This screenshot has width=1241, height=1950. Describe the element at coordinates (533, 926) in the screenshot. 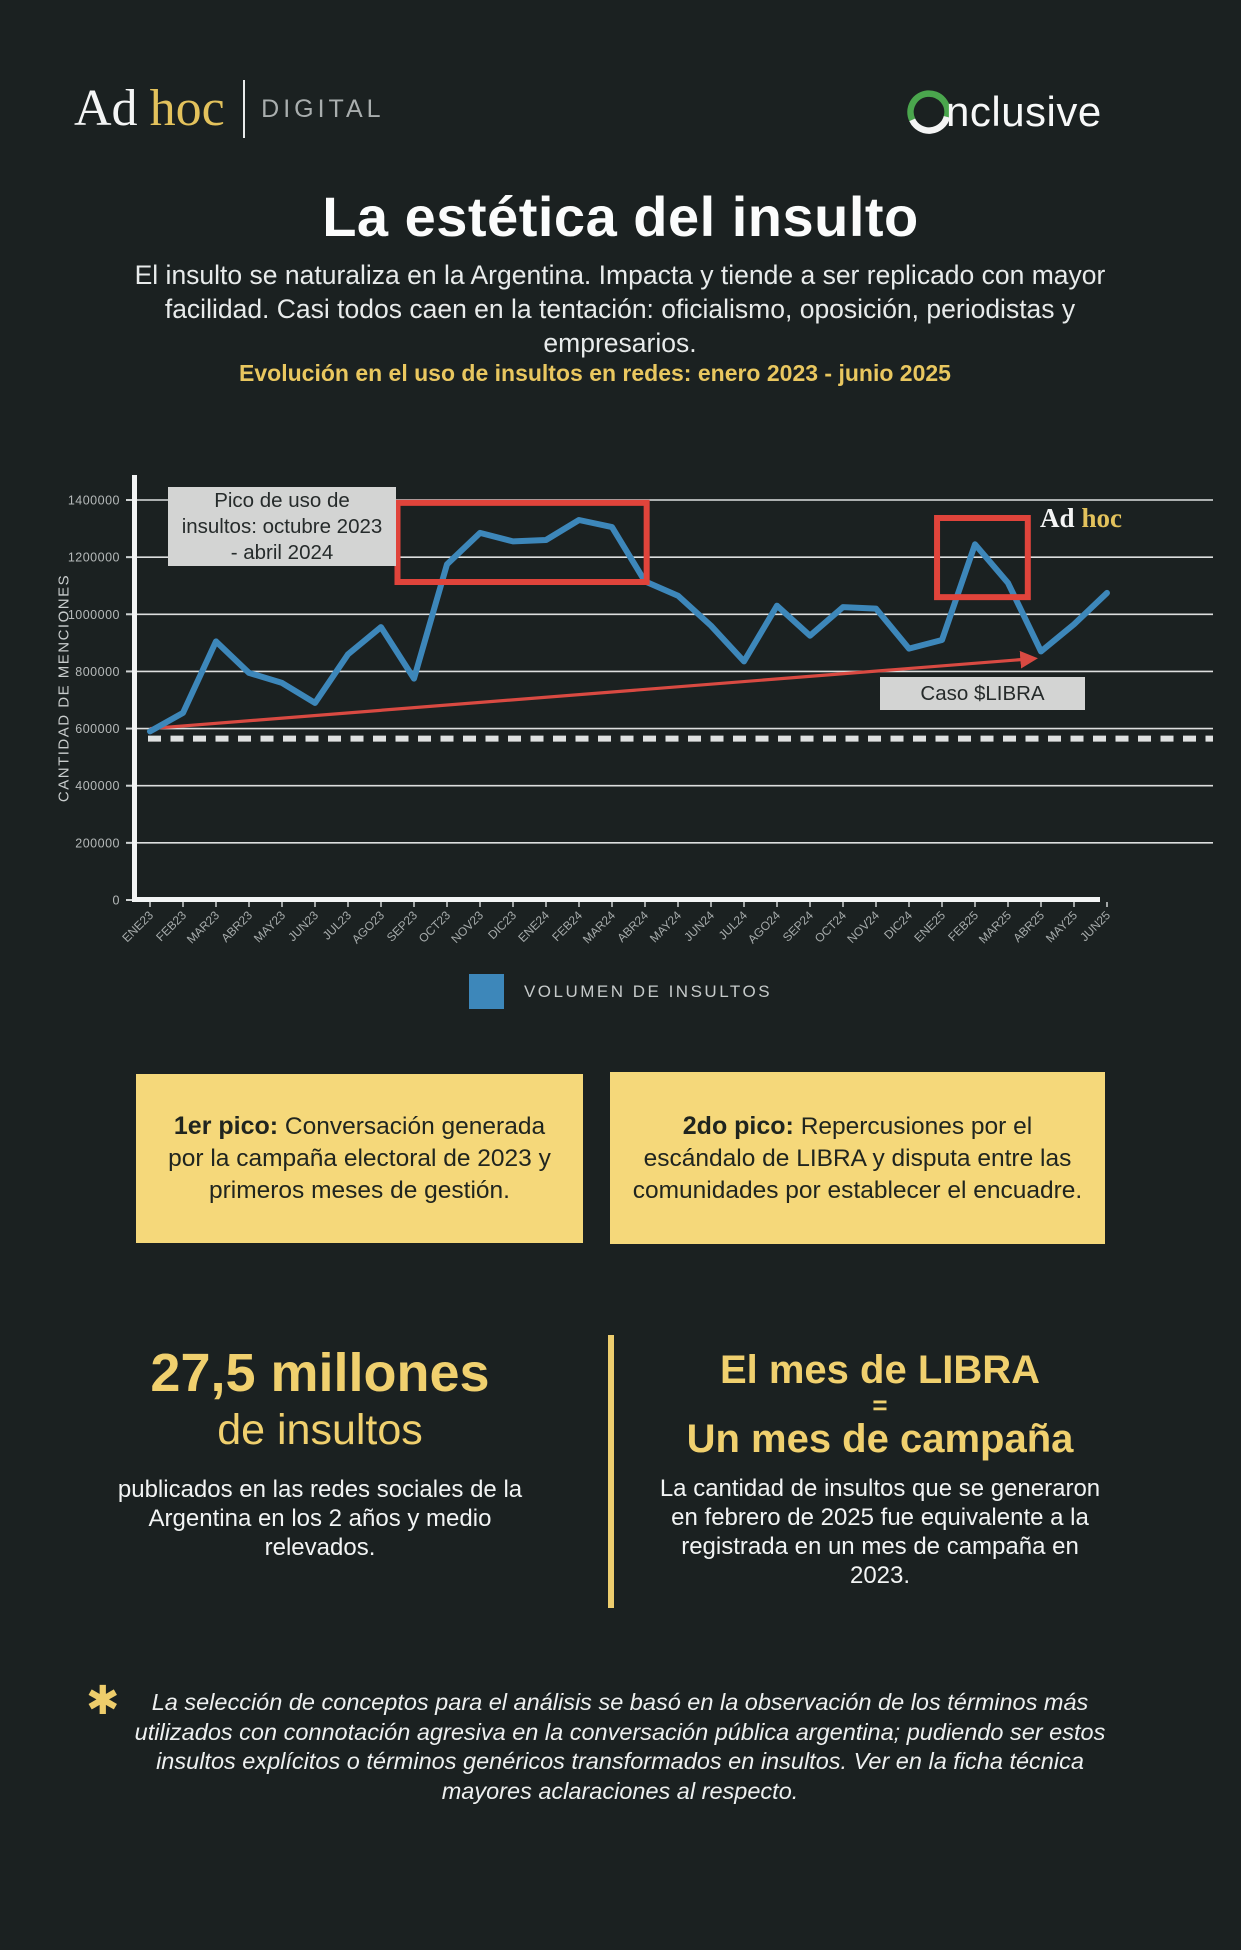

I see `x-tick-label: ENE24` at that location.